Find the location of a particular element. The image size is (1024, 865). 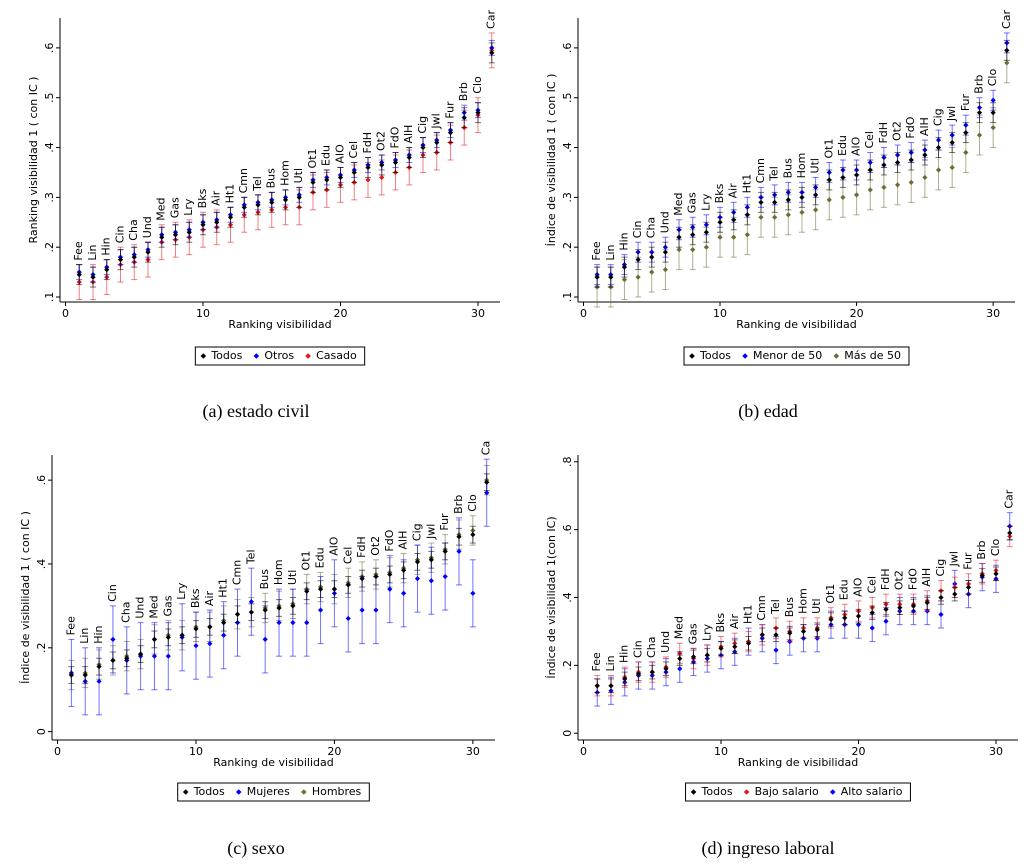

point-label: Med is located at coordinates (153, 606).